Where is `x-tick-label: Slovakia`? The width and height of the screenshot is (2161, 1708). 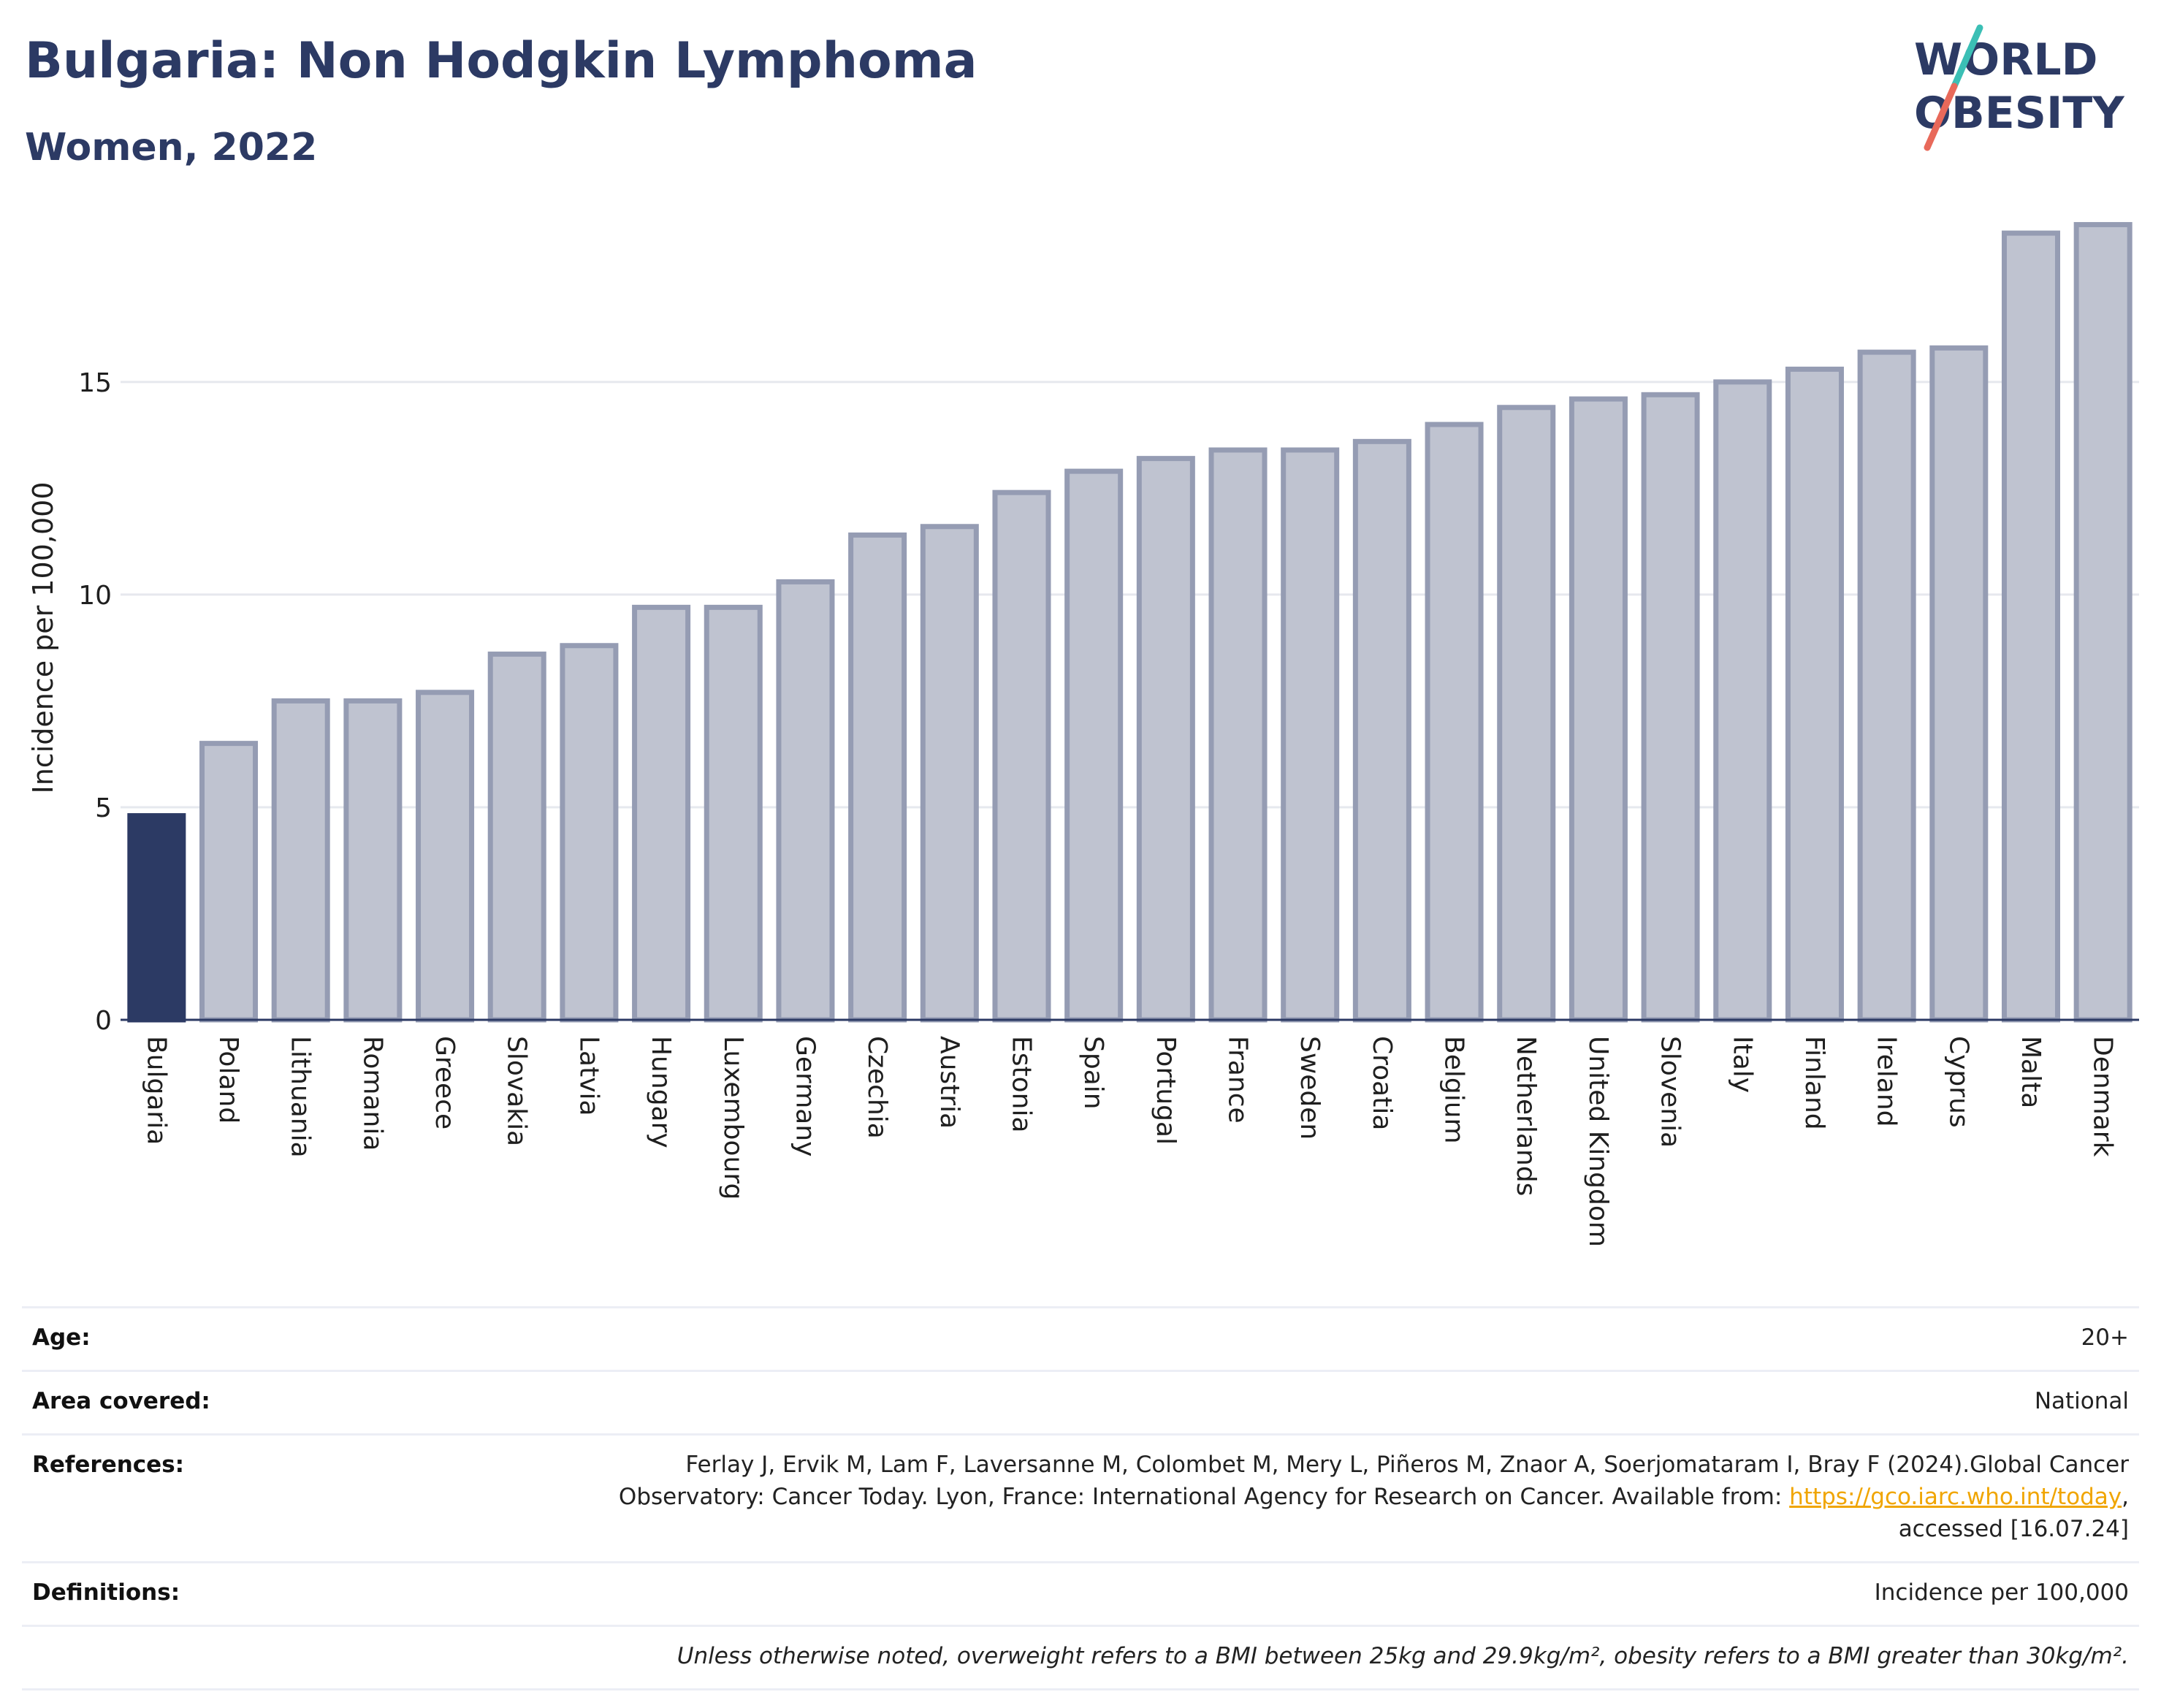
x-tick-label: Slovakia is located at coordinates (517, 1091).